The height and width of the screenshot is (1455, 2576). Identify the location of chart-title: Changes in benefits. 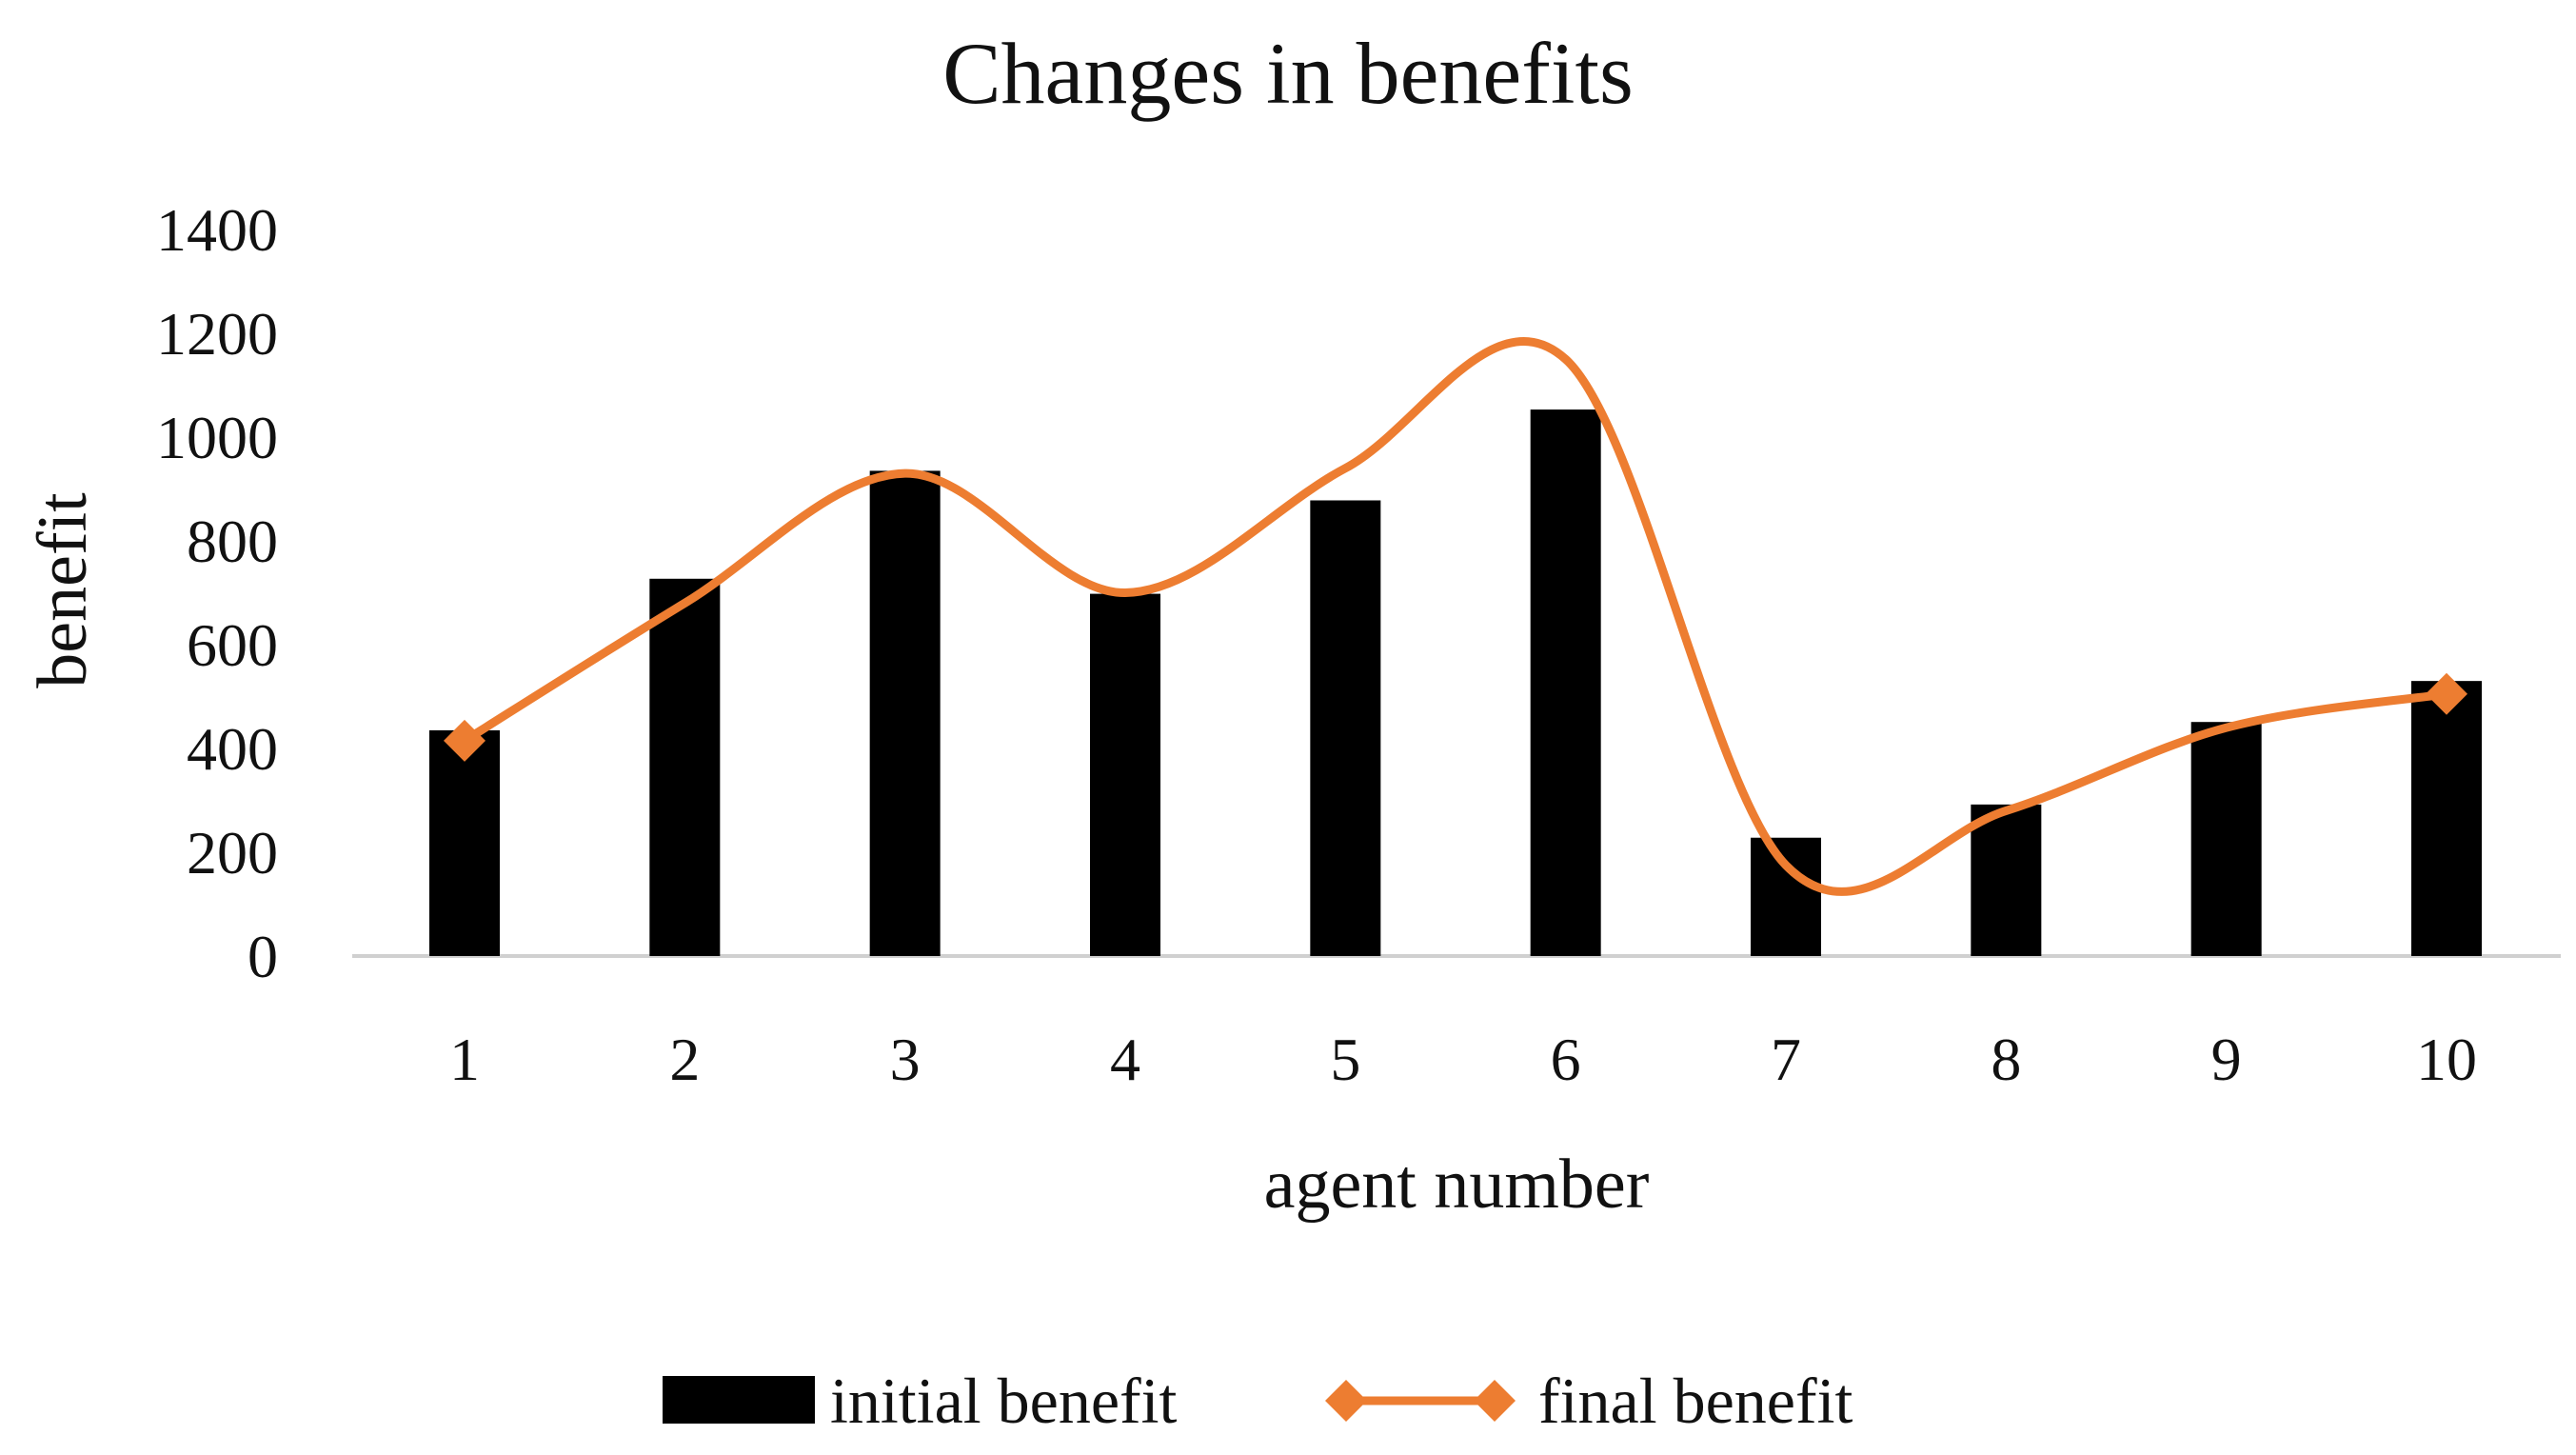
(1288, 74).